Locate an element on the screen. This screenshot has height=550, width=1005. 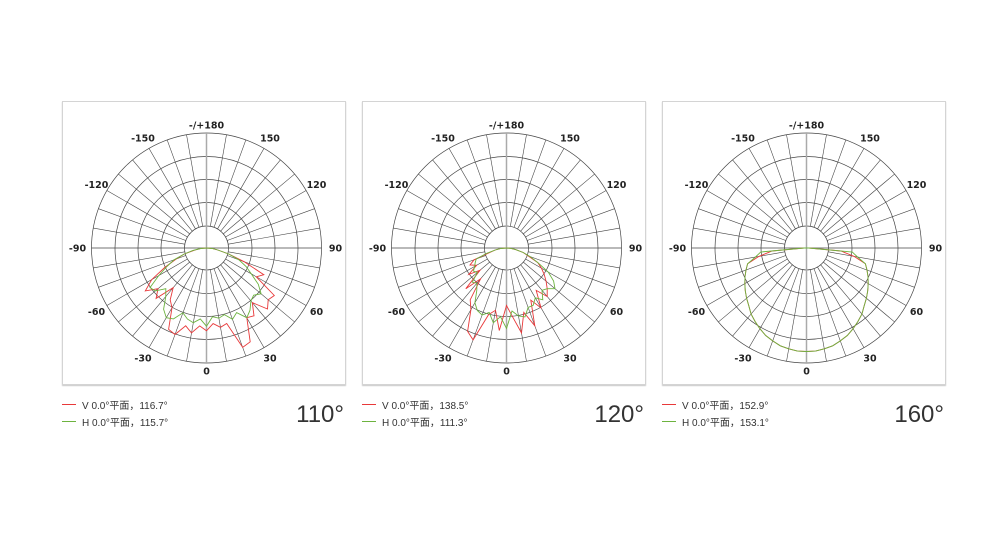
legend-item: H 0.0°平面，111.3° is located at coordinates (414, 421).